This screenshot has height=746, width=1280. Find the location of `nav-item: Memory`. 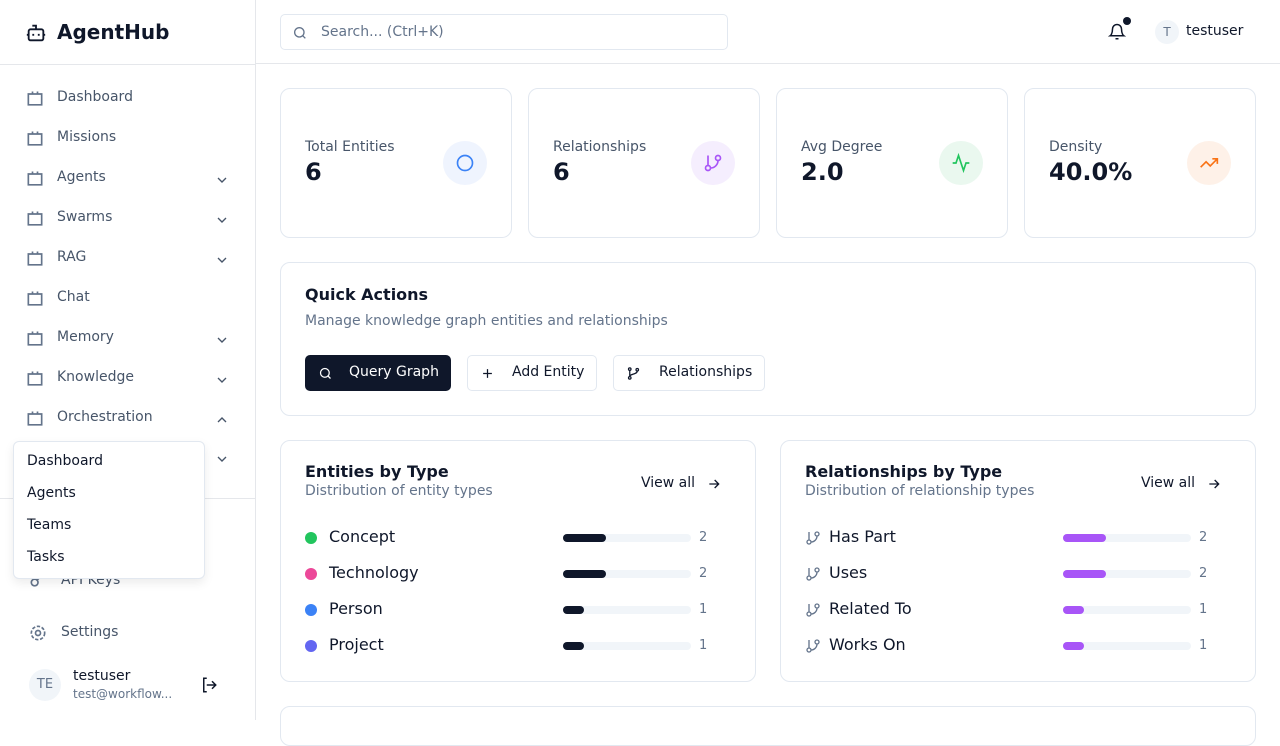

nav-item: Memory is located at coordinates (129, 339).